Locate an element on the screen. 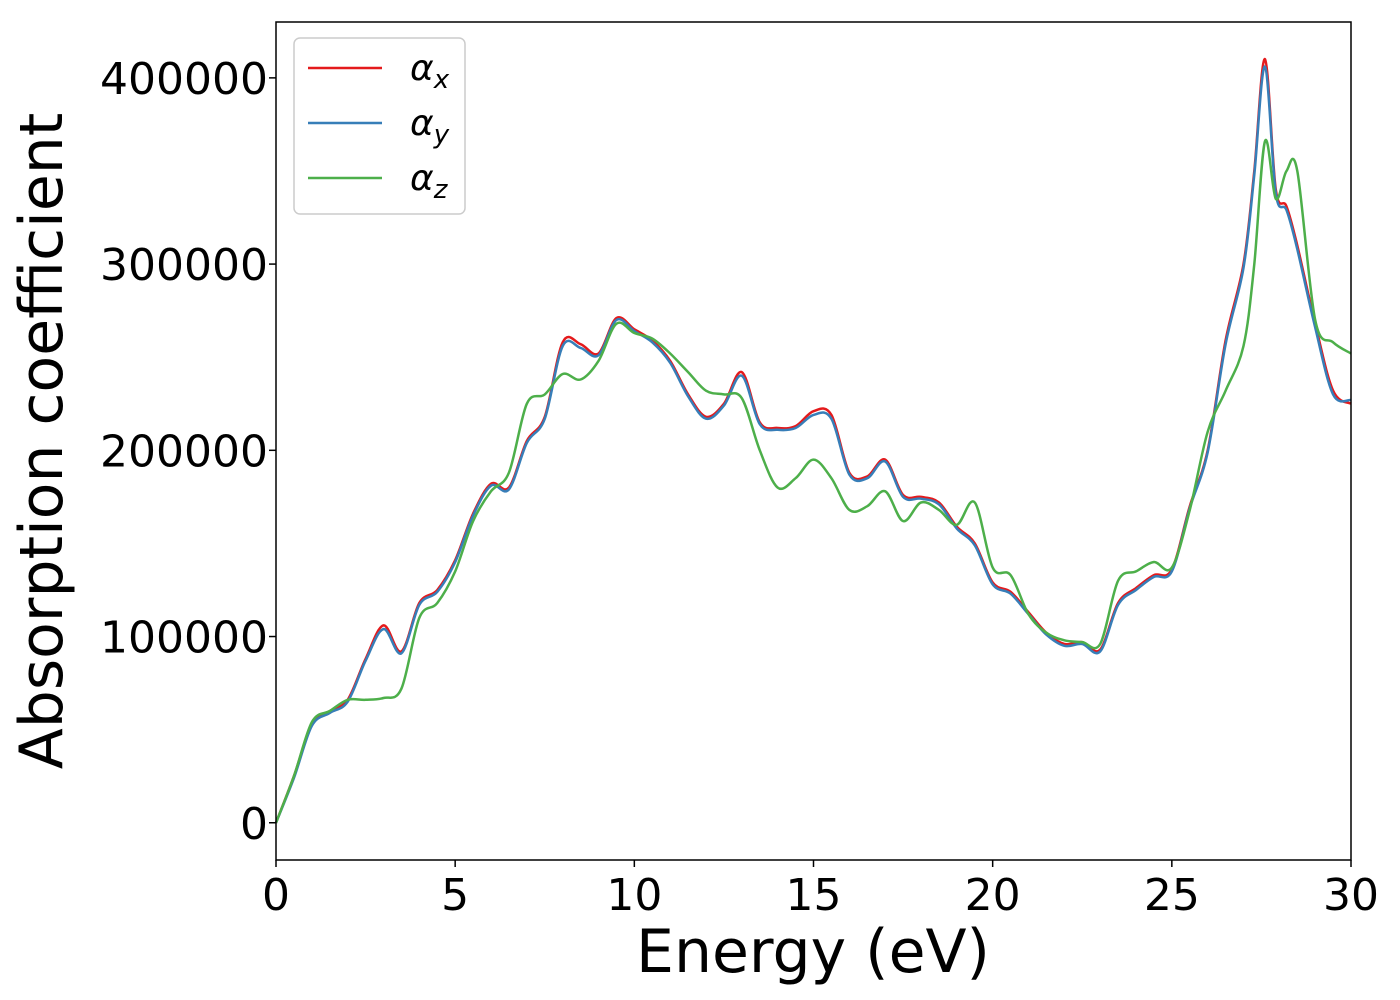 Image resolution: width=1400 pixels, height=1000 pixels. x-tick-label: 10 is located at coordinates (634, 895).